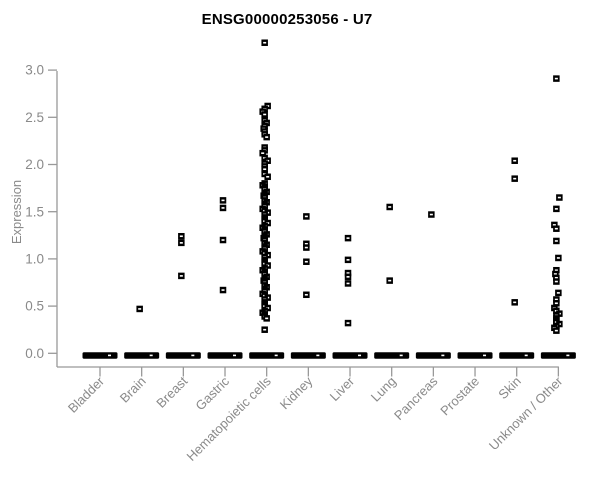 The height and width of the screenshot is (500, 600). What do you see at coordinates (34, 117) in the screenshot?
I see `y-tick-label: 2.5` at bounding box center [34, 117].